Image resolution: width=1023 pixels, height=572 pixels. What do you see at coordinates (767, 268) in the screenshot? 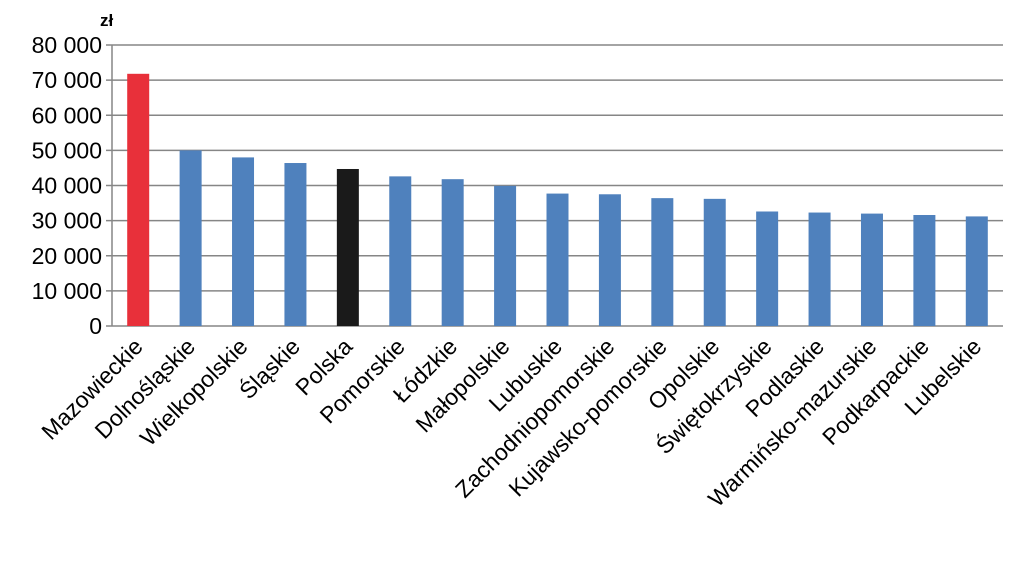
I see `bar-świętokrzyskie` at bounding box center [767, 268].